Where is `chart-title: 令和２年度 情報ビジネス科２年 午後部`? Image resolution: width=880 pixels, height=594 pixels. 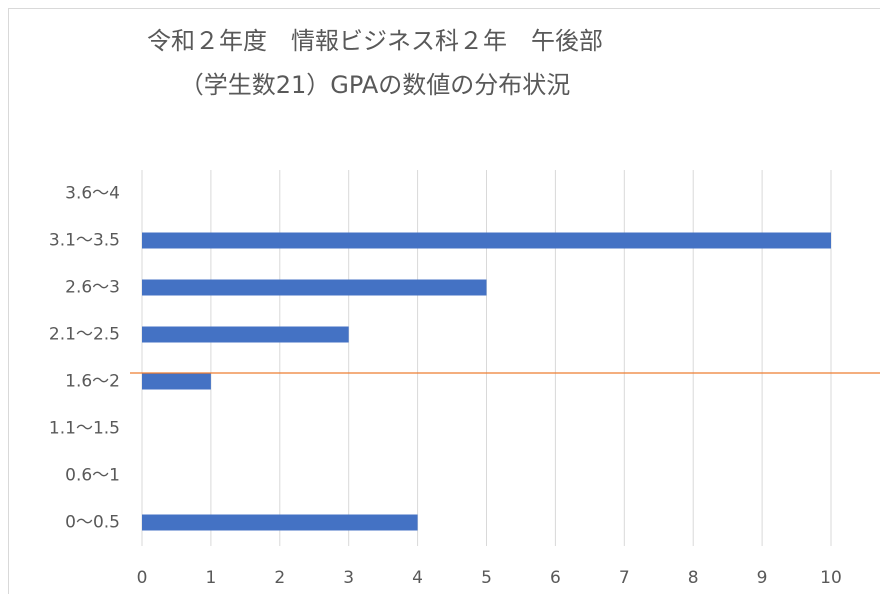 chart-title: 令和２年度 情報ビジネス科２年 午後部 is located at coordinates (375, 41).